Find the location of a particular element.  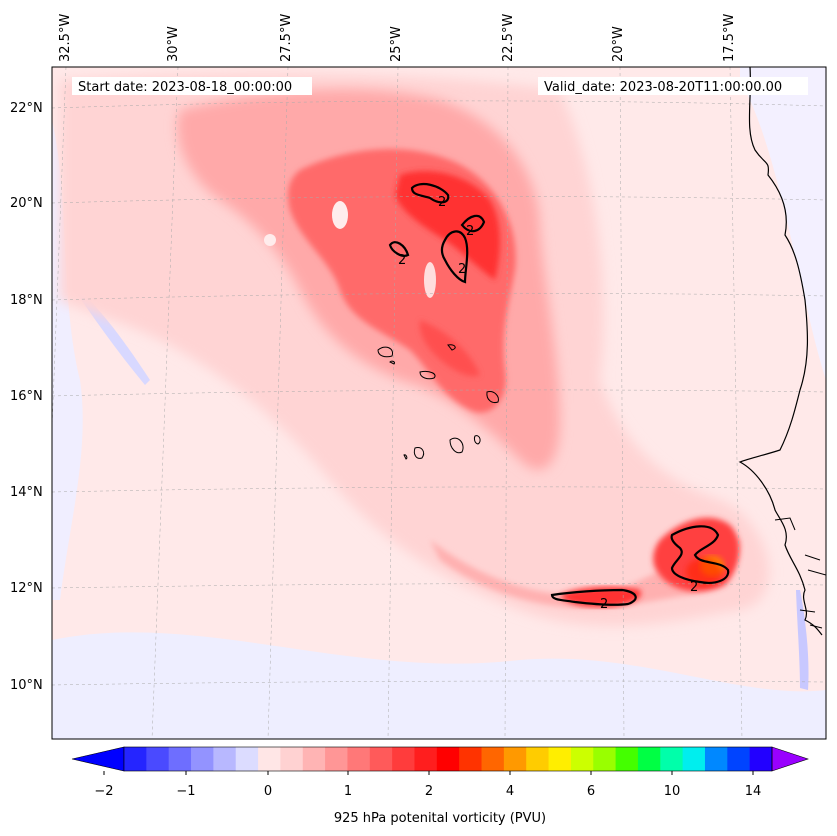

start-date-box is located at coordinates (192, 86).